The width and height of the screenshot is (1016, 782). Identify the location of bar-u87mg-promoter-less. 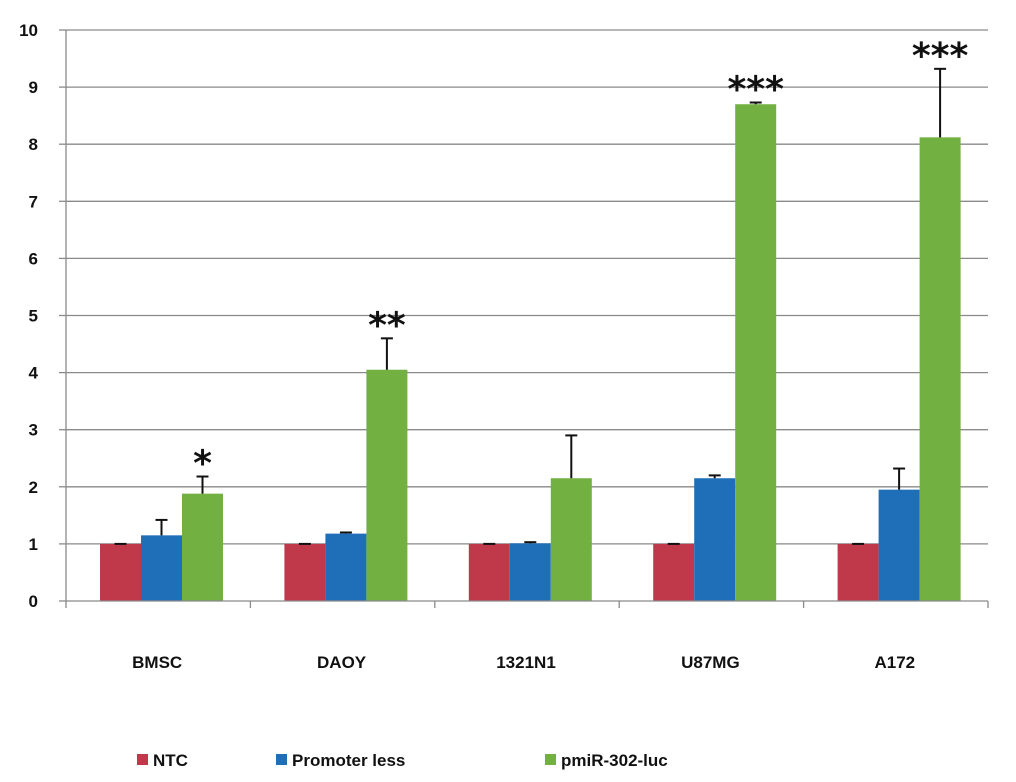
(715, 539).